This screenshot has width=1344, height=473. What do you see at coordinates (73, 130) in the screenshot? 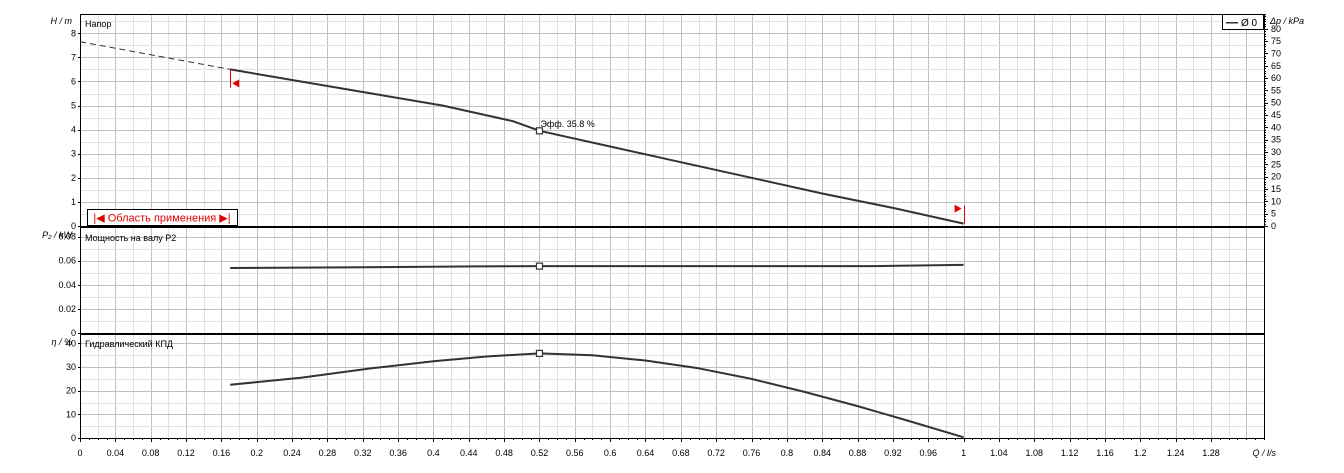
I see `head-y-tick-label: 4` at bounding box center [73, 130].